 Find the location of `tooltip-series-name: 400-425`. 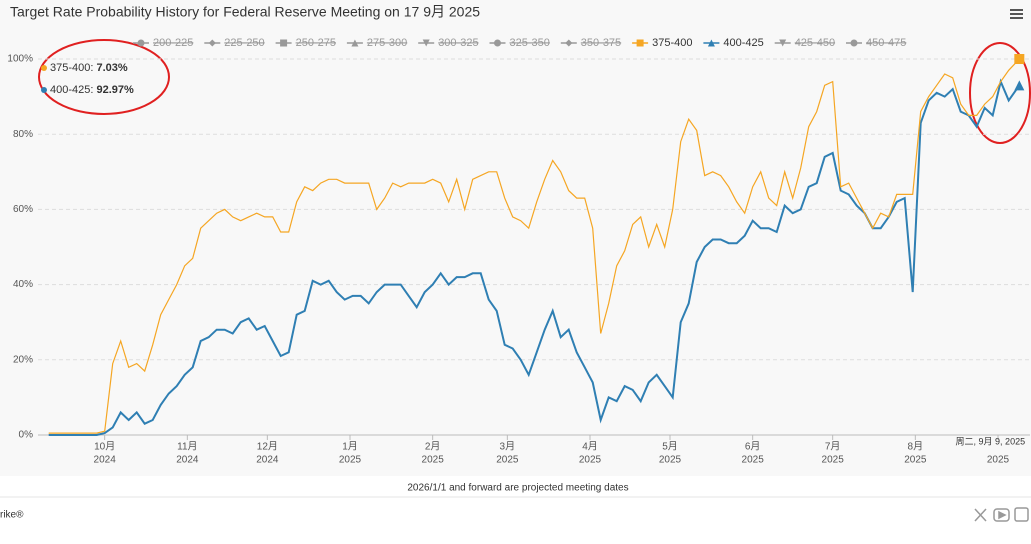

tooltip-series-name: 400-425 is located at coordinates (70, 90).